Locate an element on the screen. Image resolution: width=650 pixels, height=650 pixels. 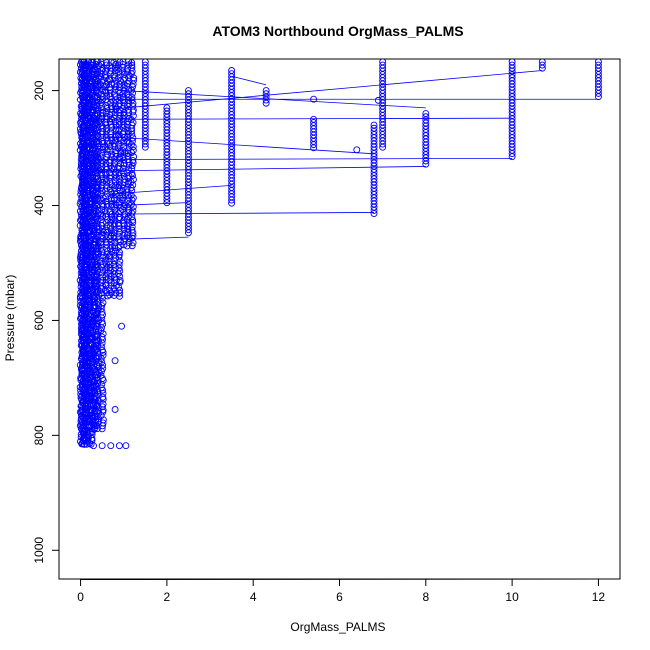
chart-title: ATOM3 Northbound OrgMass_PALMS is located at coordinates (337, 31).